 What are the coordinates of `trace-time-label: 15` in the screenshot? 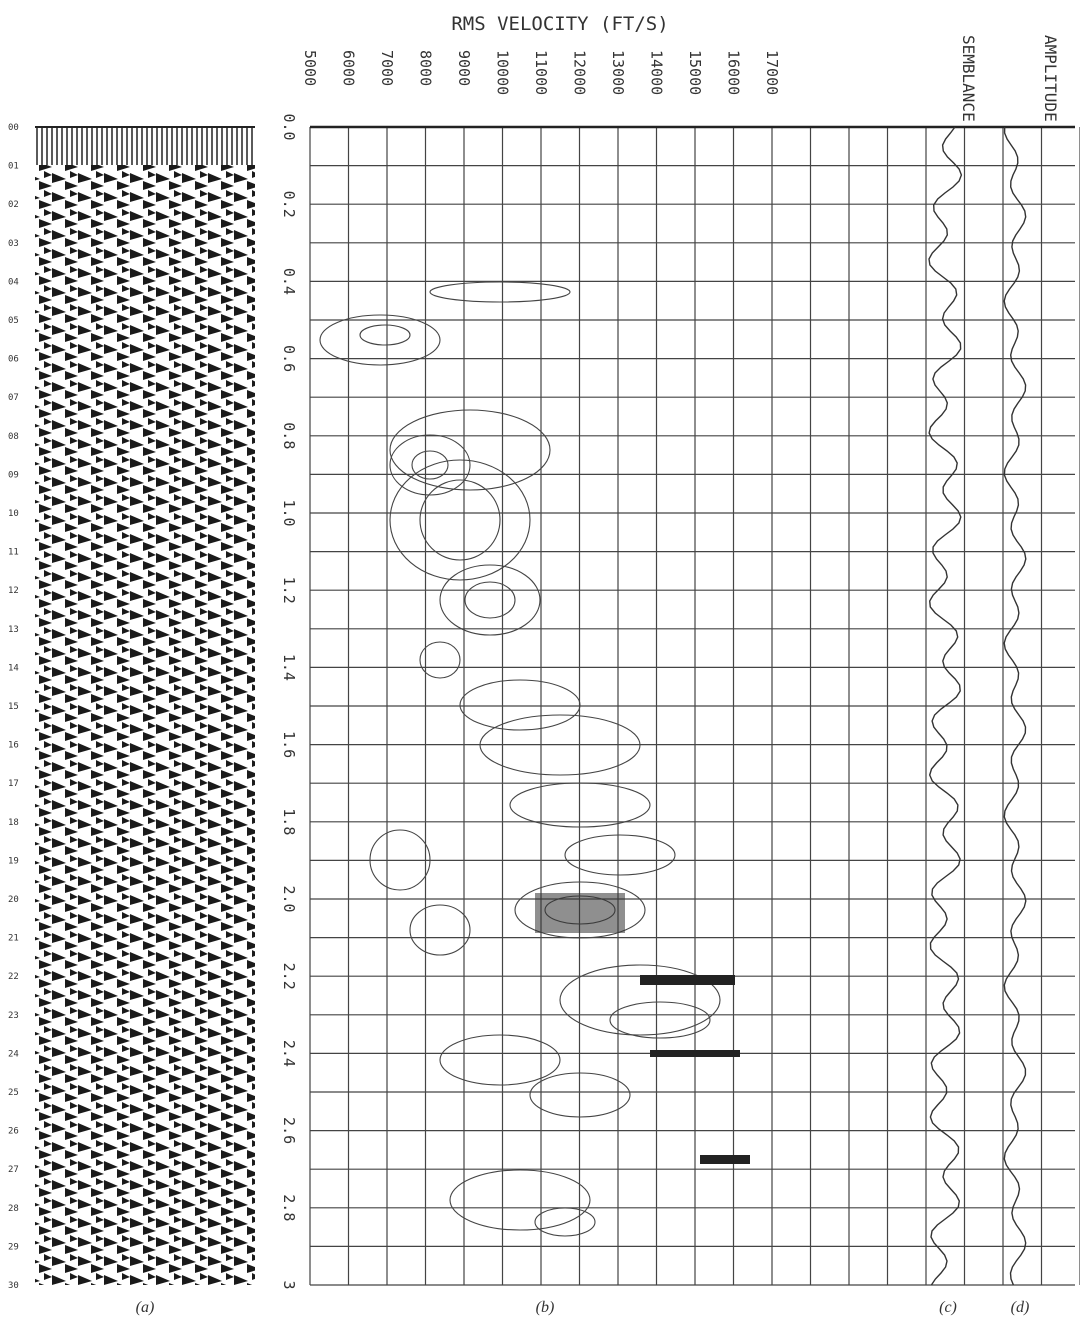 It's located at (13, 707).